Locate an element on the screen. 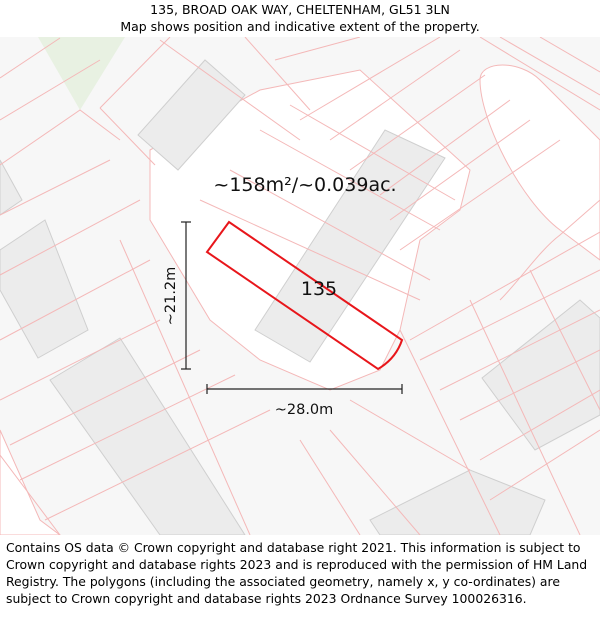  height-label: ~21.2m is located at coordinates (171, 296).